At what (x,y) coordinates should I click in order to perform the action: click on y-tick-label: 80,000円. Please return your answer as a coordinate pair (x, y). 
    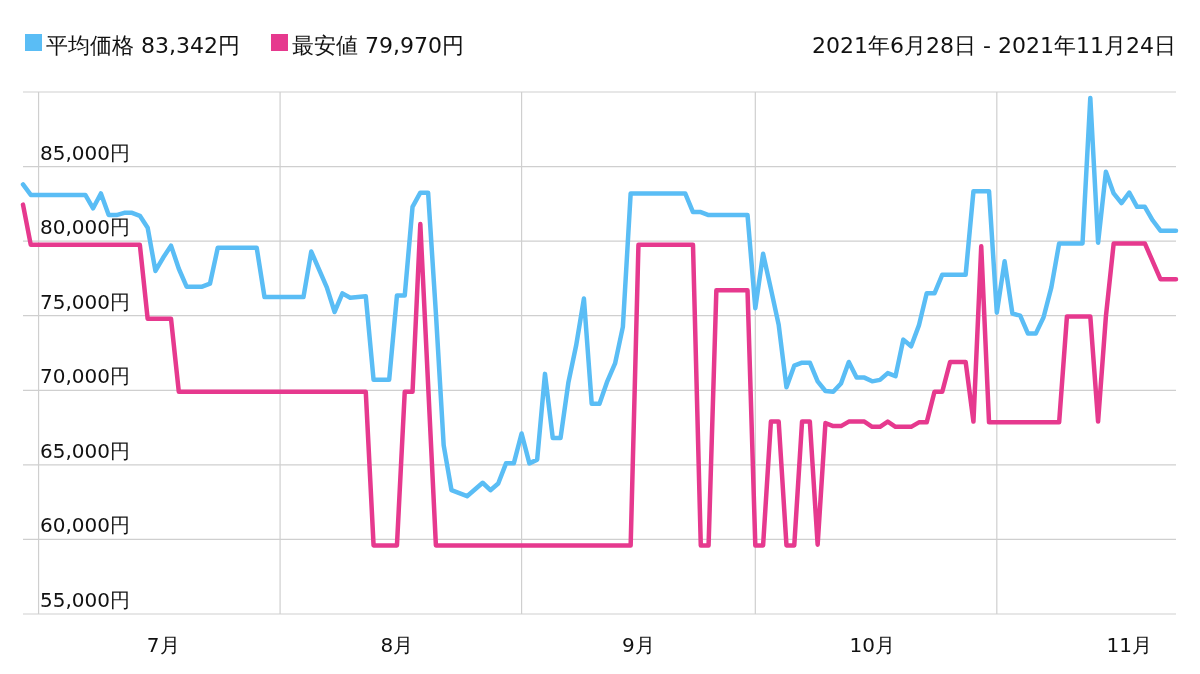
    Looking at the image, I should click on (85, 227).